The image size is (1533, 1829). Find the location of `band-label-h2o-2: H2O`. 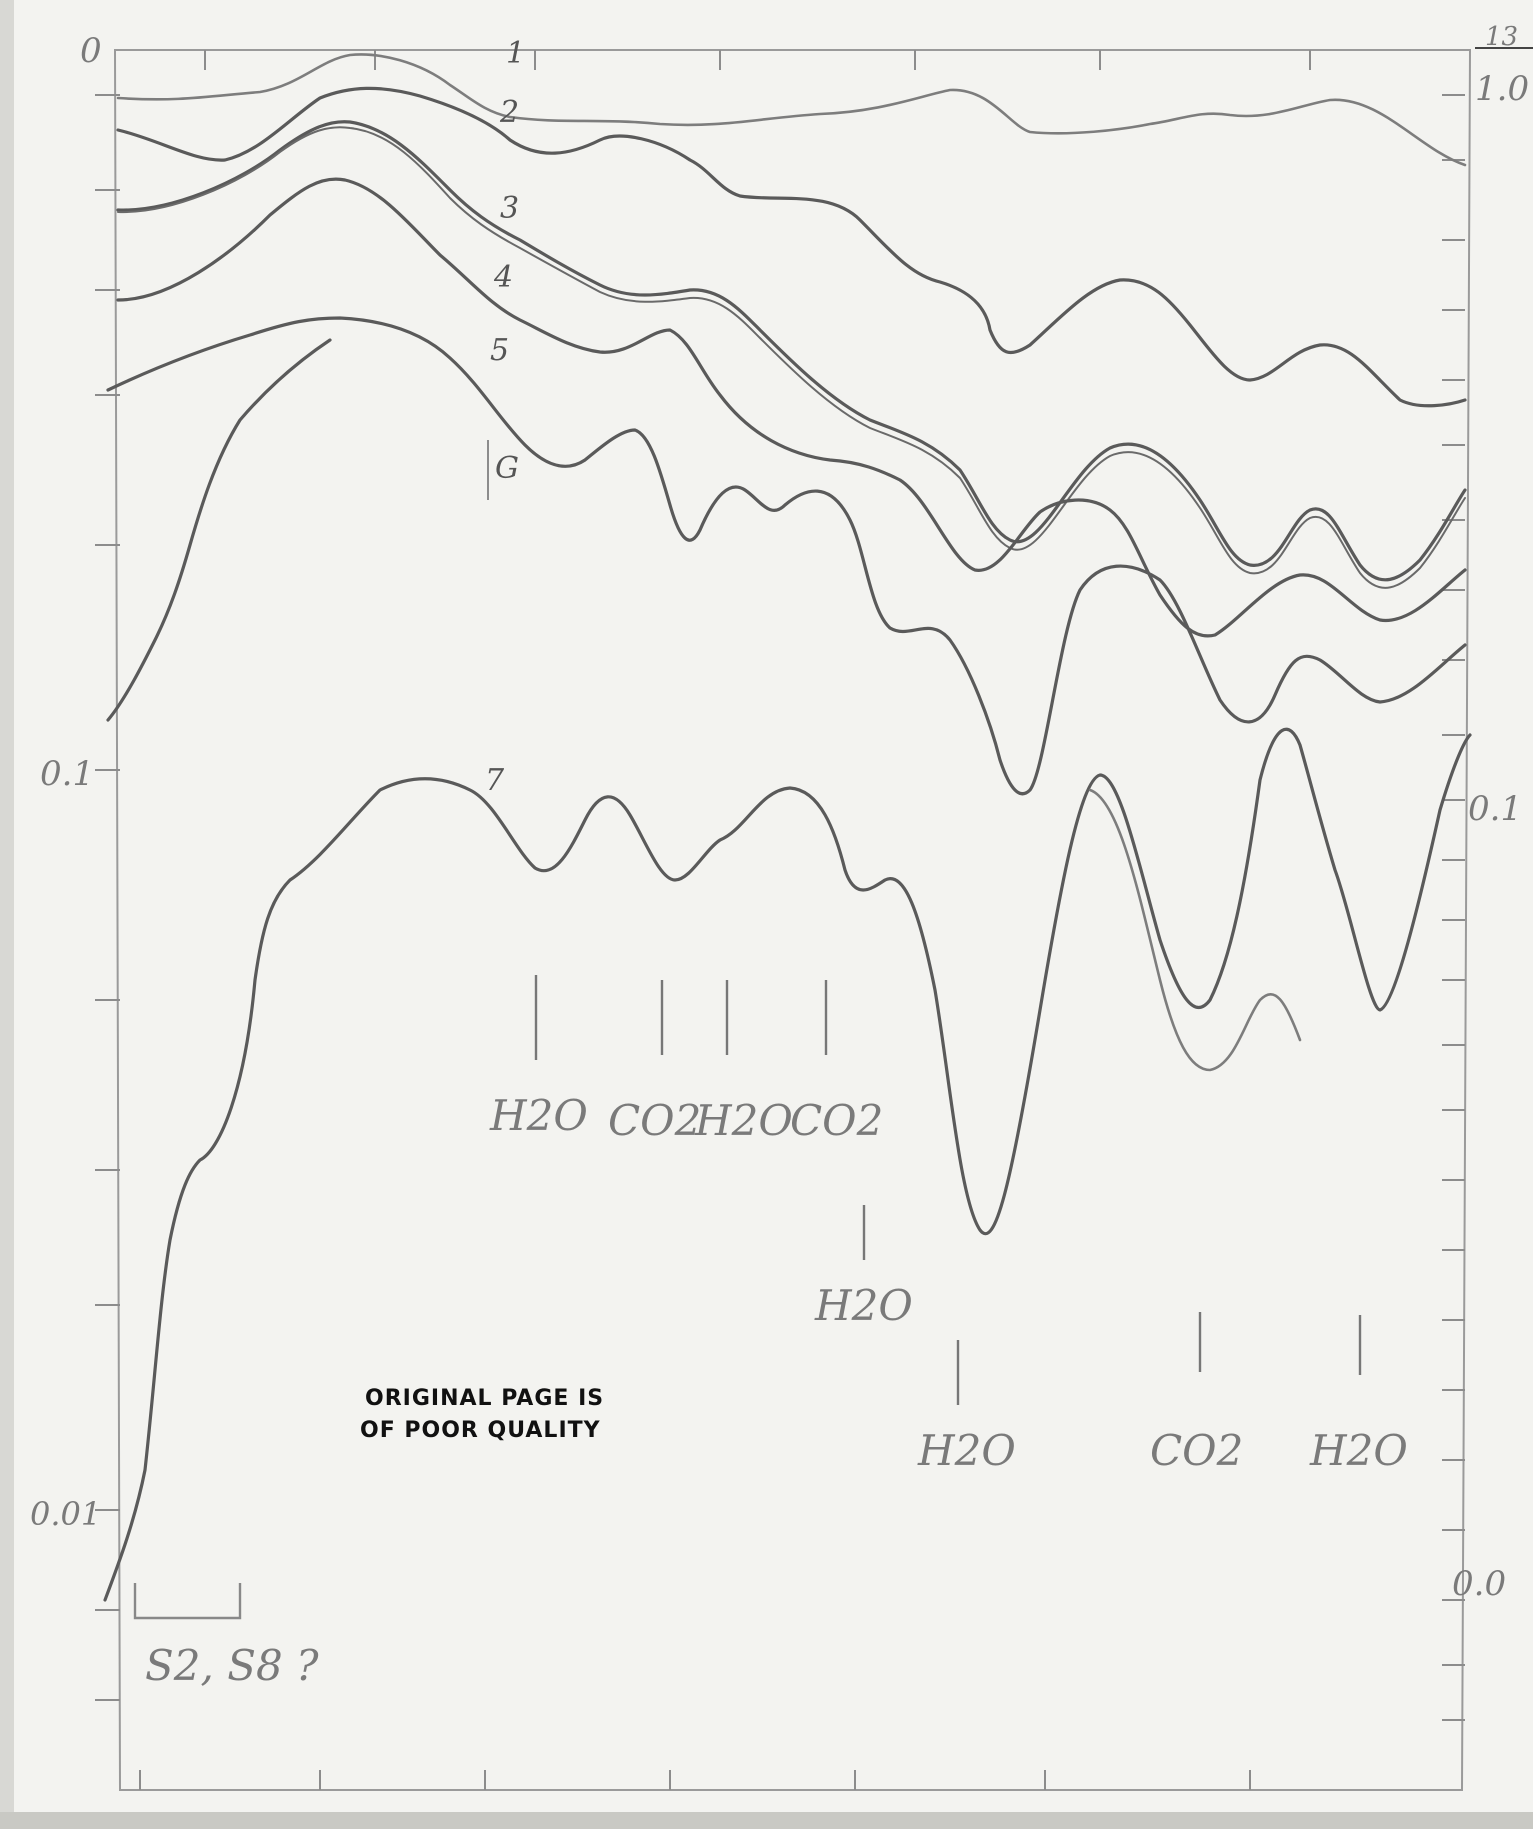

band-label-h2o-2: H2O is located at coordinates (743, 1120).